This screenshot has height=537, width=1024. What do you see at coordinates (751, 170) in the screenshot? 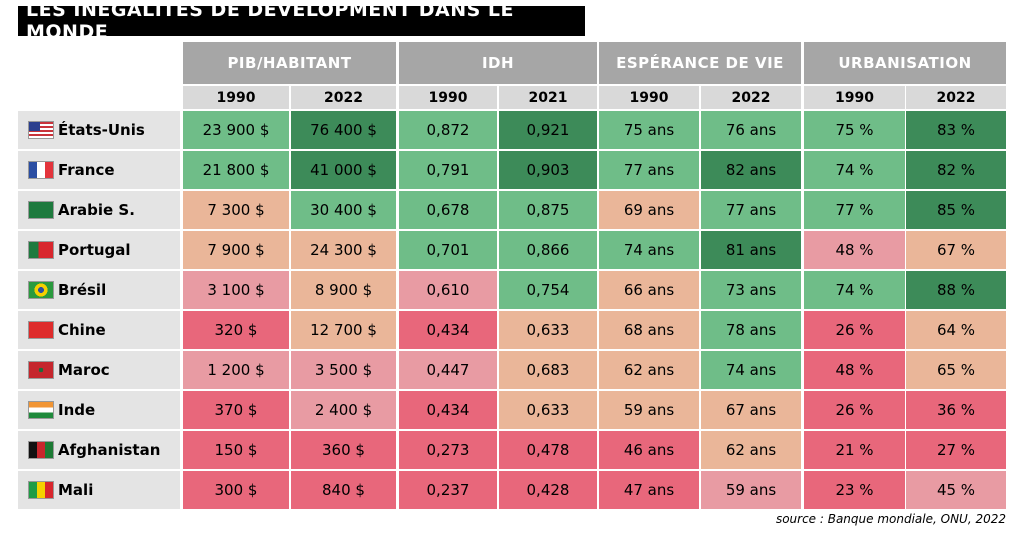
I see `cell: 82 ans` at bounding box center [751, 170].